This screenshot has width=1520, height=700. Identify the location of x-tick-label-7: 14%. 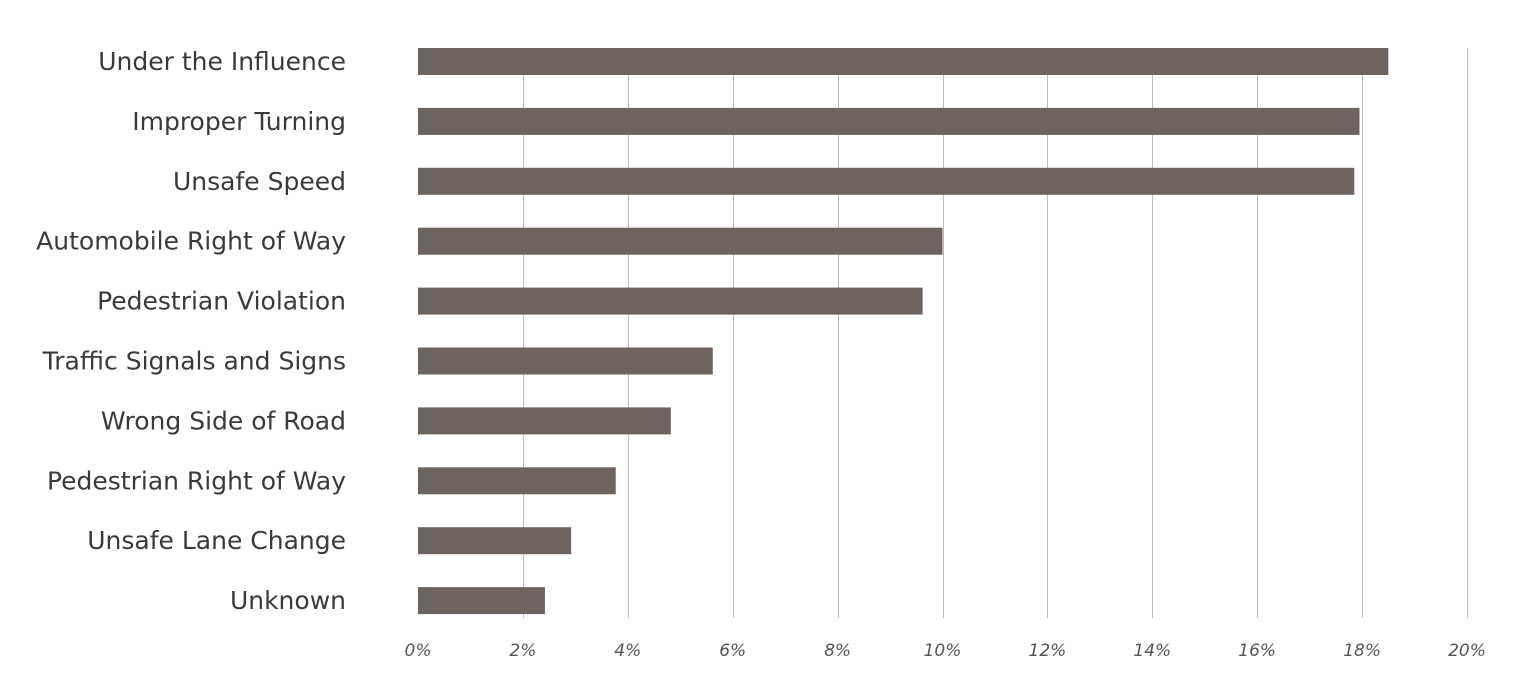
(1152, 651).